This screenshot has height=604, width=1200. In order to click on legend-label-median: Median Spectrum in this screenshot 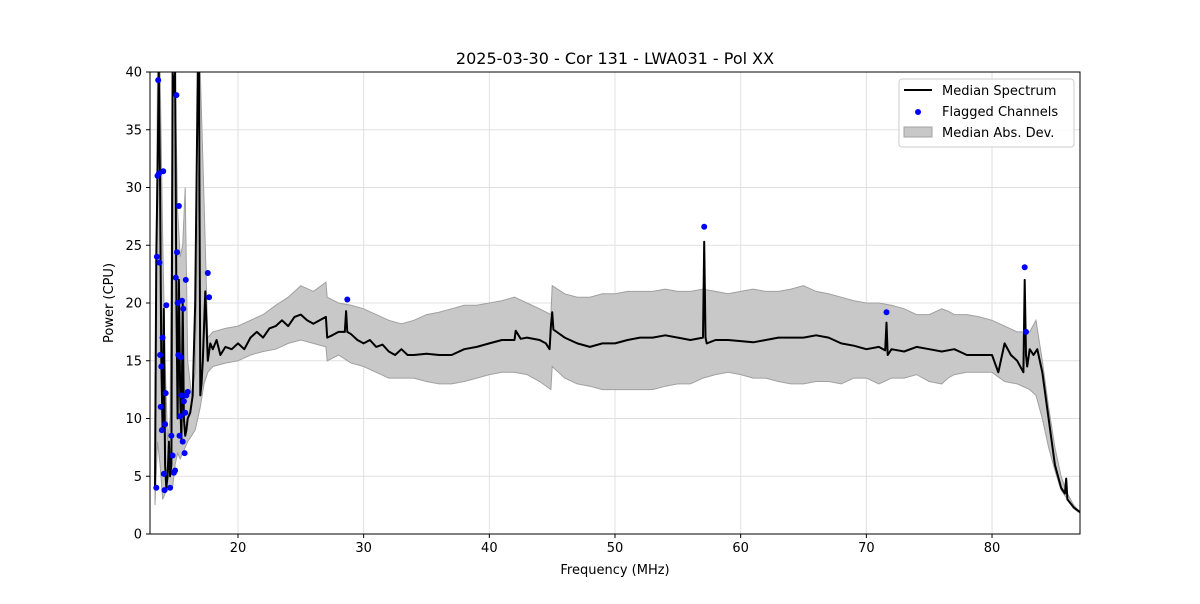, I will do `click(999, 91)`.